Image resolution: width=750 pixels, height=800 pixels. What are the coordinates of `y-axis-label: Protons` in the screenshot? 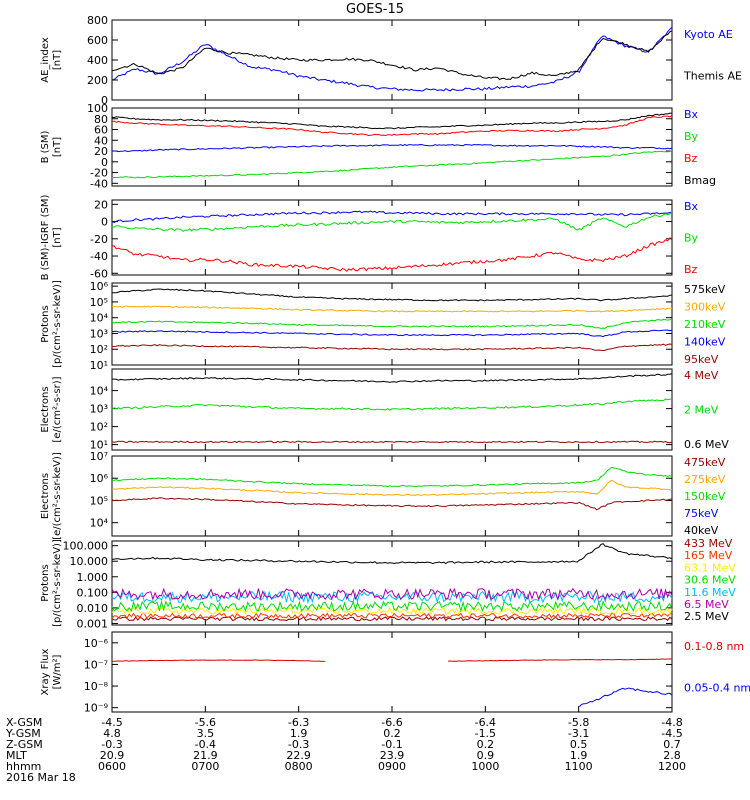 It's located at (45, 323).